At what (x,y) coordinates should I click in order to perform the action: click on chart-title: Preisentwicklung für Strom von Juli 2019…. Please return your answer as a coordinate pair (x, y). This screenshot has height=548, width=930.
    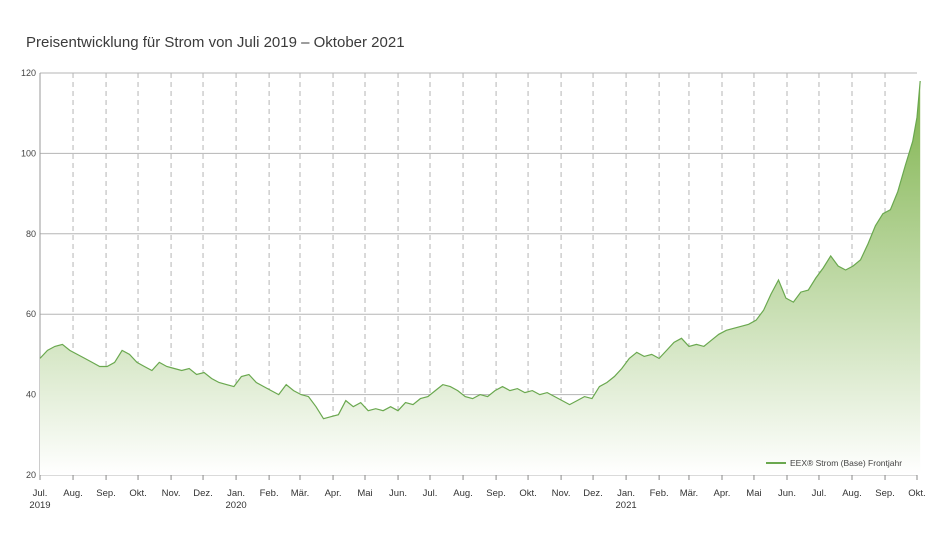
    Looking at the image, I should click on (215, 42).